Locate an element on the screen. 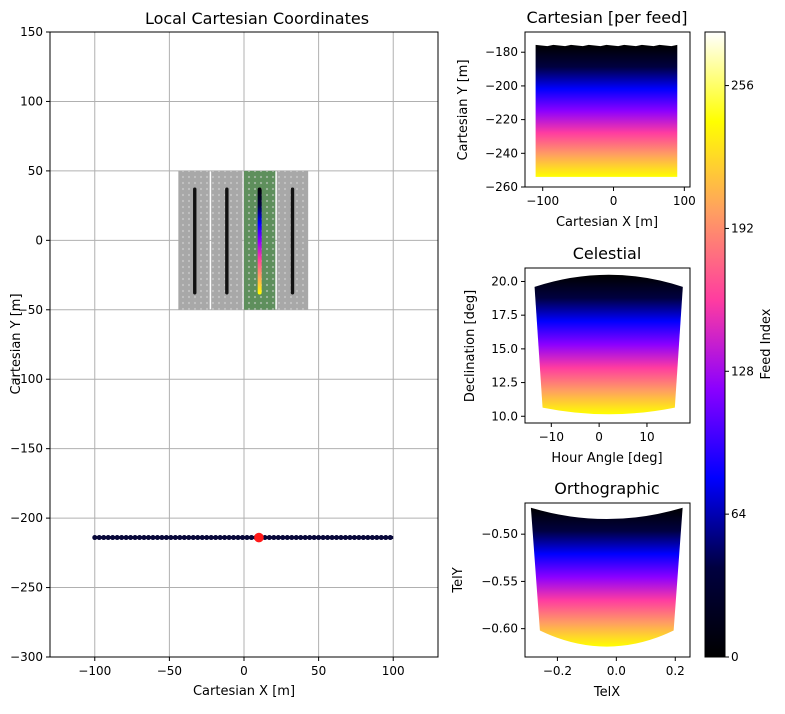 This screenshot has height=714, width=785. local-y-tick-label: −50 is located at coordinates (30, 310).